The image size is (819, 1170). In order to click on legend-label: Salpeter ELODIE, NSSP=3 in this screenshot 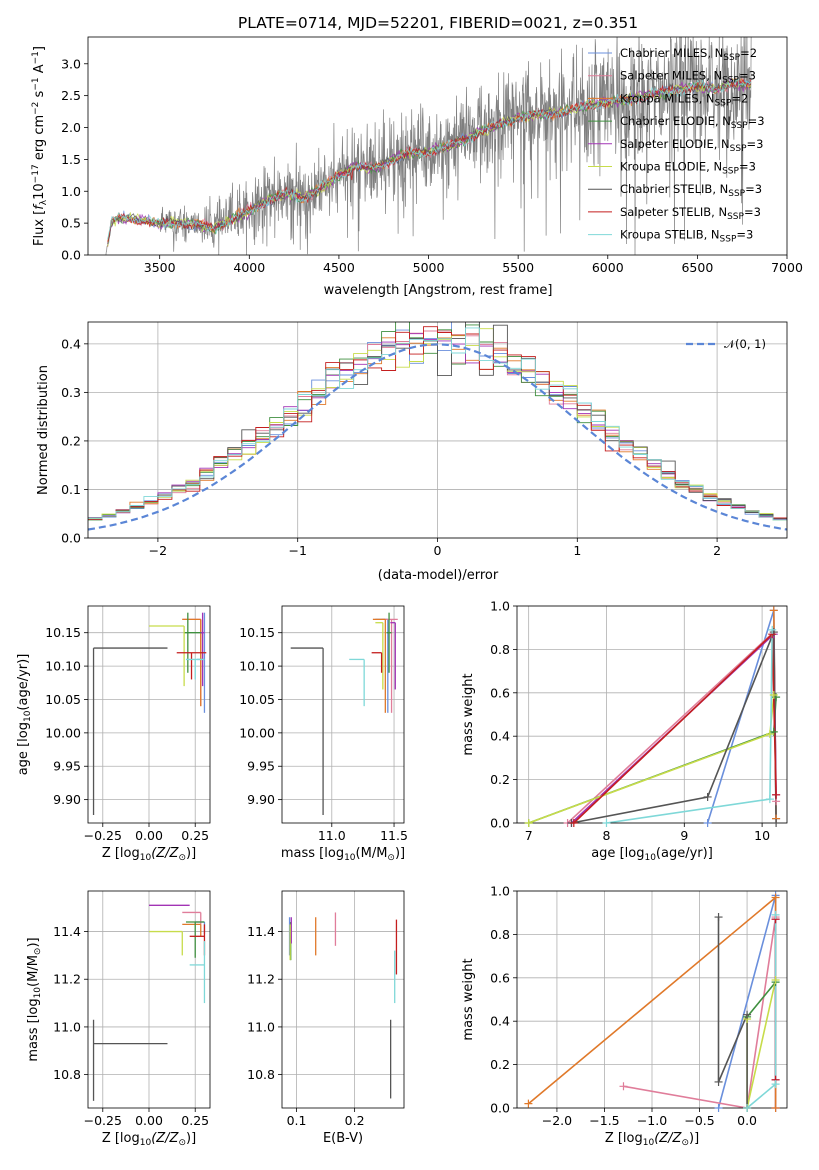, I will do `click(691, 145)`.